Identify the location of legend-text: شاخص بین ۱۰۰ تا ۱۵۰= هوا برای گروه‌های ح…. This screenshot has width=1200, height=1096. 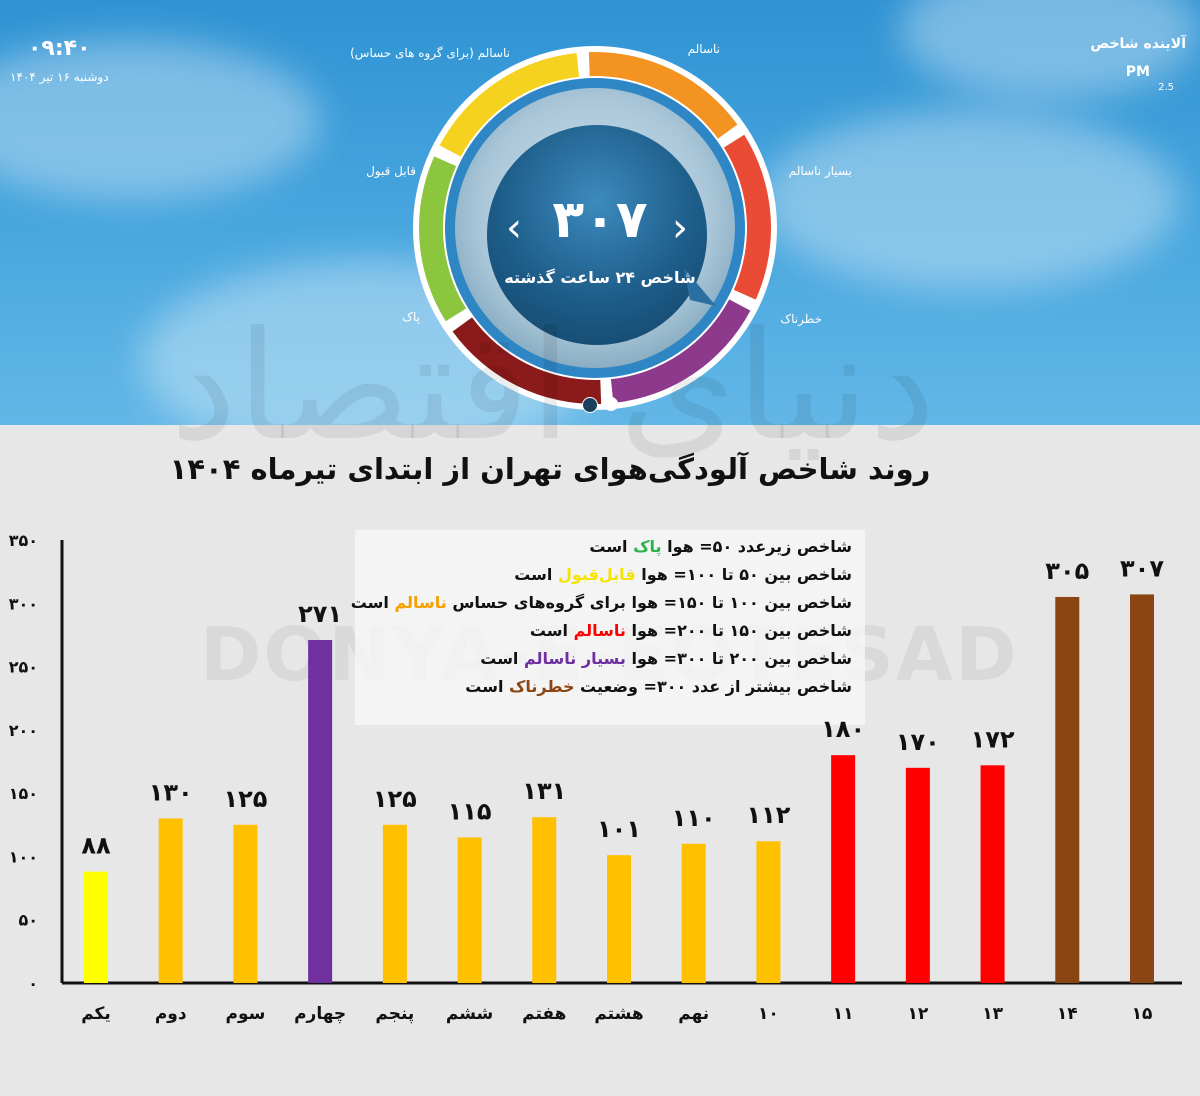
(649, 602).